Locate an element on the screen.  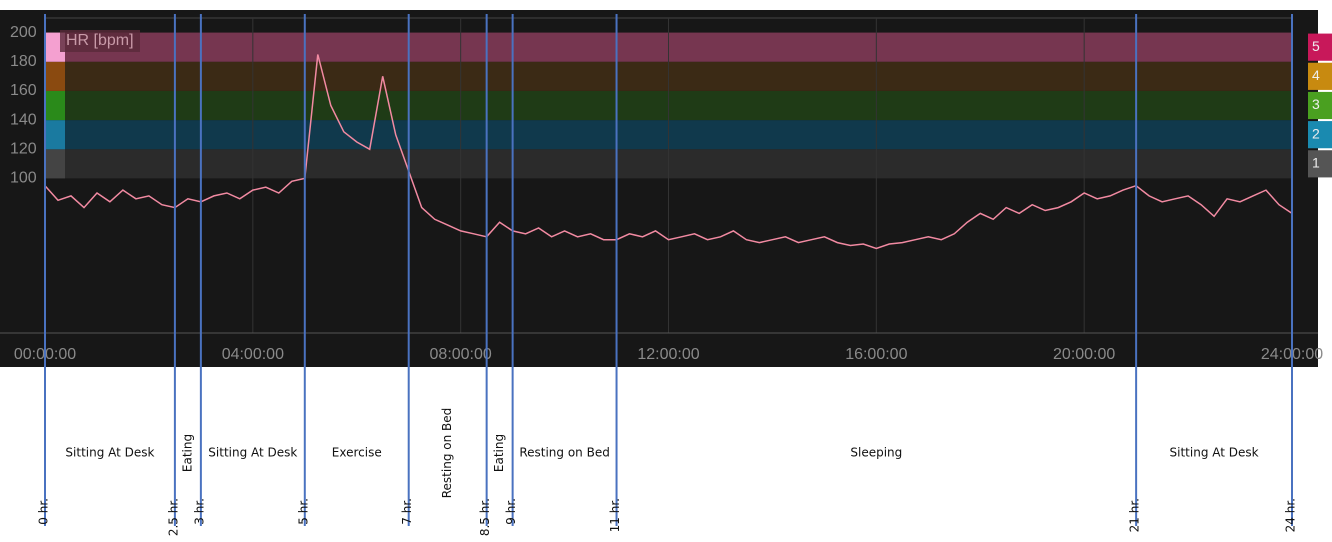
y-tick-label: 200 is located at coordinates (23, 32).